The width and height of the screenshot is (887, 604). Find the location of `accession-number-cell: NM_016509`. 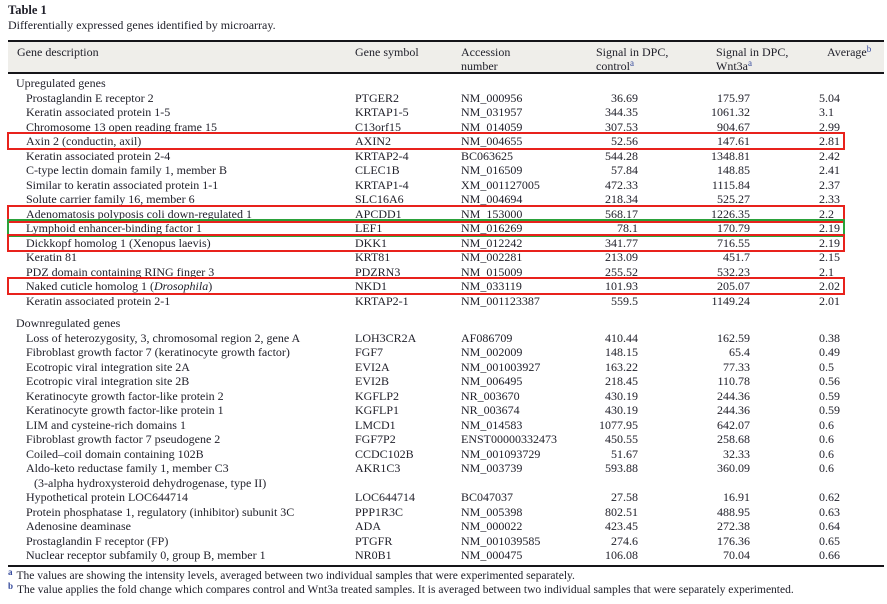

accession-number-cell: NM_016509 is located at coordinates (492, 170).